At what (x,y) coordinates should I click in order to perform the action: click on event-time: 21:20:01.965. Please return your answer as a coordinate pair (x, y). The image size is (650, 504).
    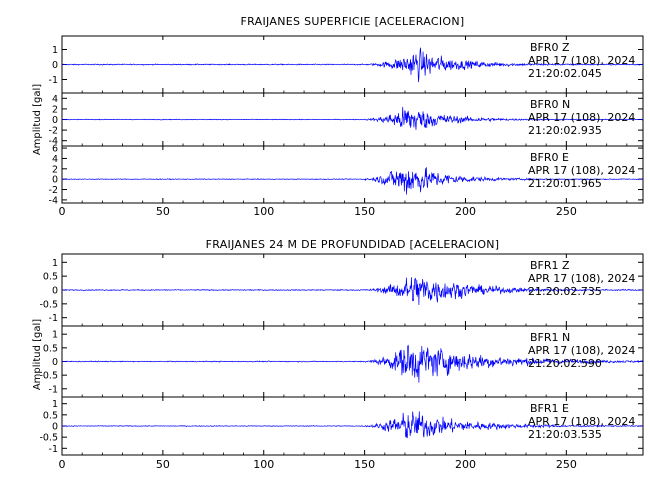
    Looking at the image, I should click on (565, 183).